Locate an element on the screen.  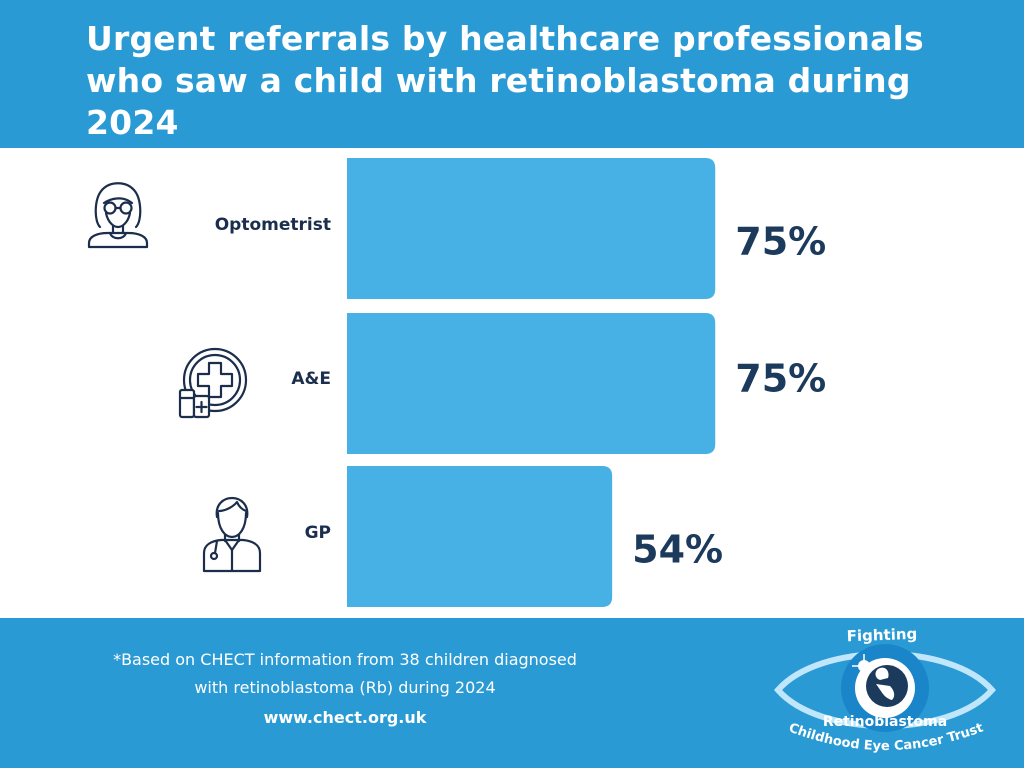
bar-gp is located at coordinates (480, 536).